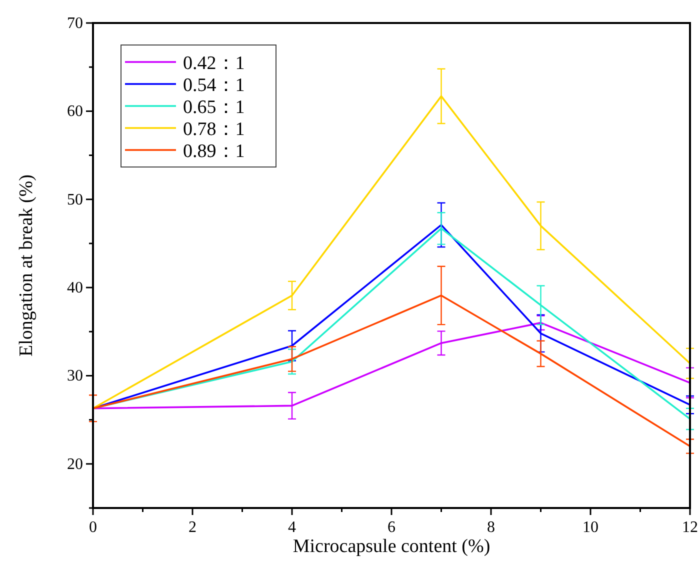 This screenshot has width=700, height=570. Describe the element at coordinates (214, 85) in the screenshot. I see `legend-label: 0.54：1` at that location.